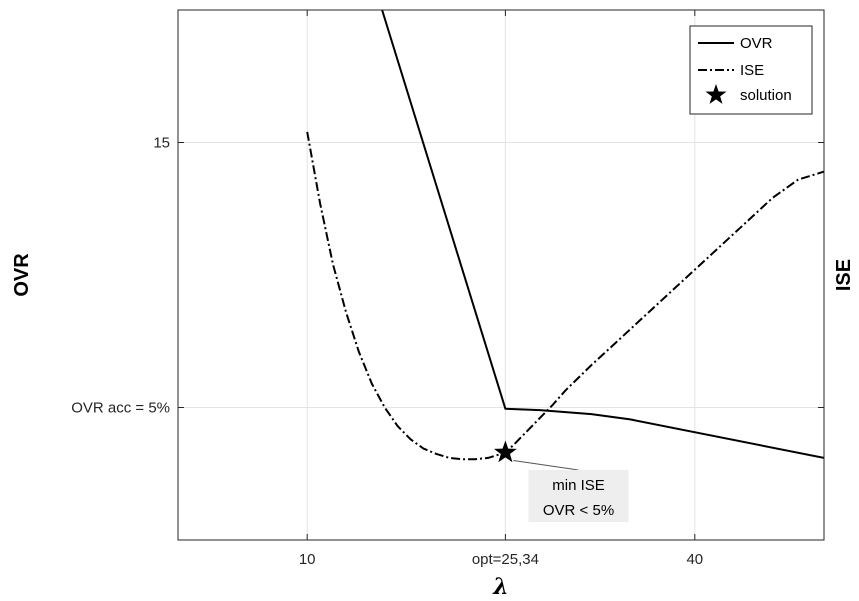 The width and height of the screenshot is (859, 601). What do you see at coordinates (500, 587) in the screenshot?
I see `x-axis-title: λ` at bounding box center [500, 587].